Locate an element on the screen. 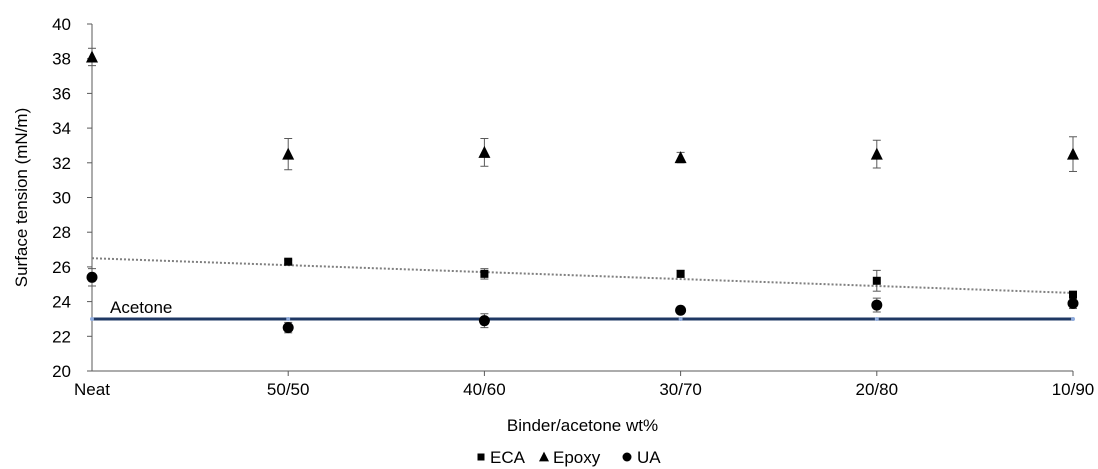 This screenshot has width=1098, height=469. legend-marker-ua is located at coordinates (627, 457).